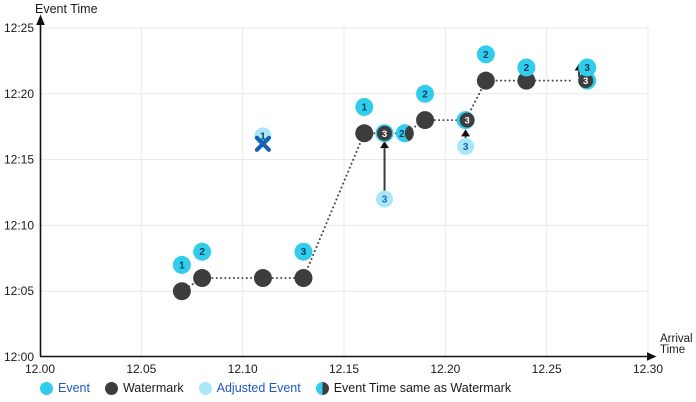 The height and width of the screenshot is (402, 696). I want to click on event-time-same-as-watermark-swatch-icon, so click(322, 388).